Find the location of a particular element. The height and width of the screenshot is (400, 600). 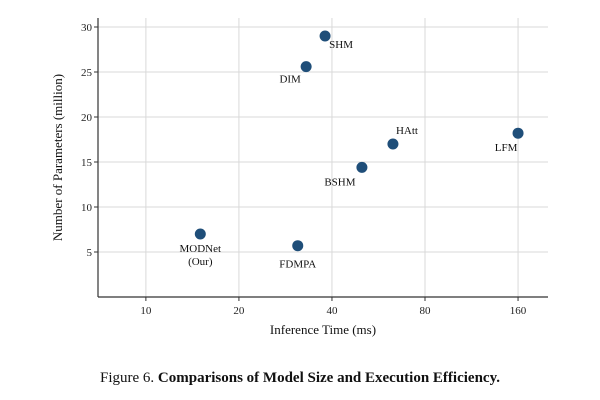

point-label-dim: DIM is located at coordinates (290, 80).